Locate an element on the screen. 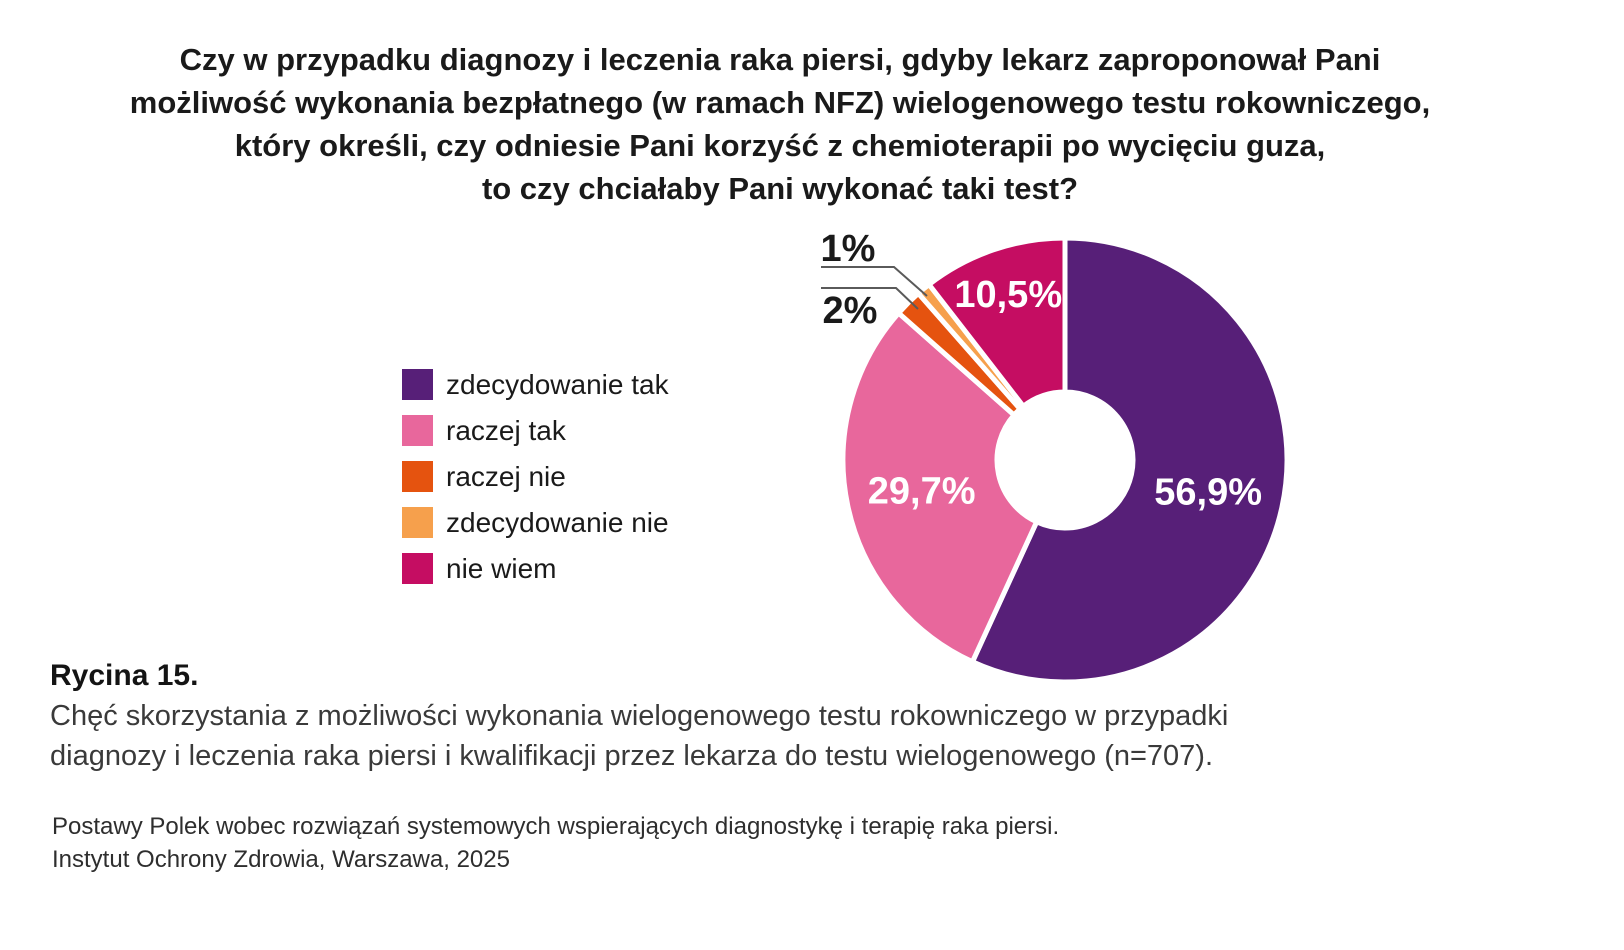 This screenshot has height=950, width=1624. chart-title-line-4: to czy chciałaby Pani wykonać taki test? is located at coordinates (780, 188).